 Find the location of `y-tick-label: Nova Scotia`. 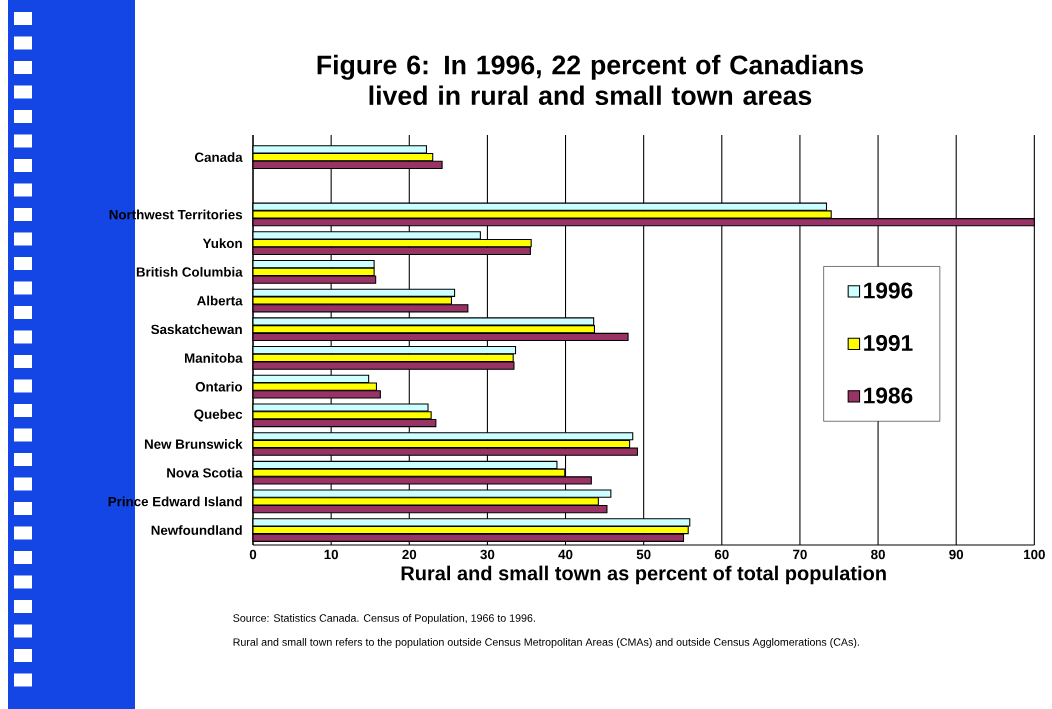

y-tick-label: Nova Scotia is located at coordinates (205, 472).